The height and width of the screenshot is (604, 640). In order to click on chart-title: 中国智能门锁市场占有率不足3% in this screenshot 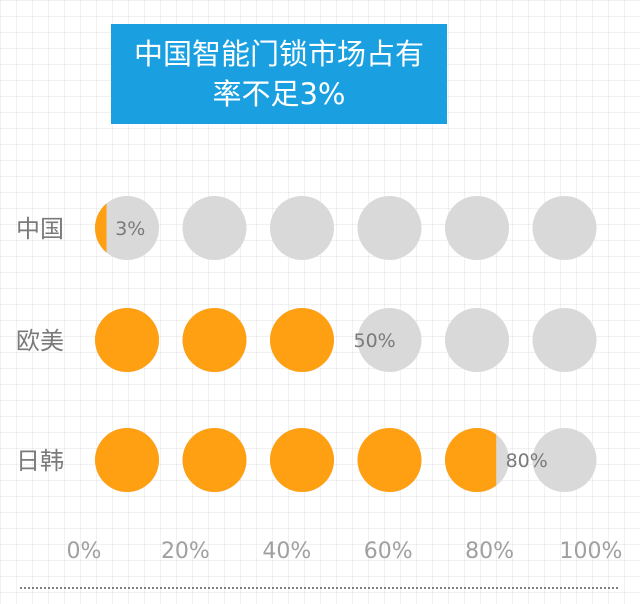, I will do `click(278, 74)`.